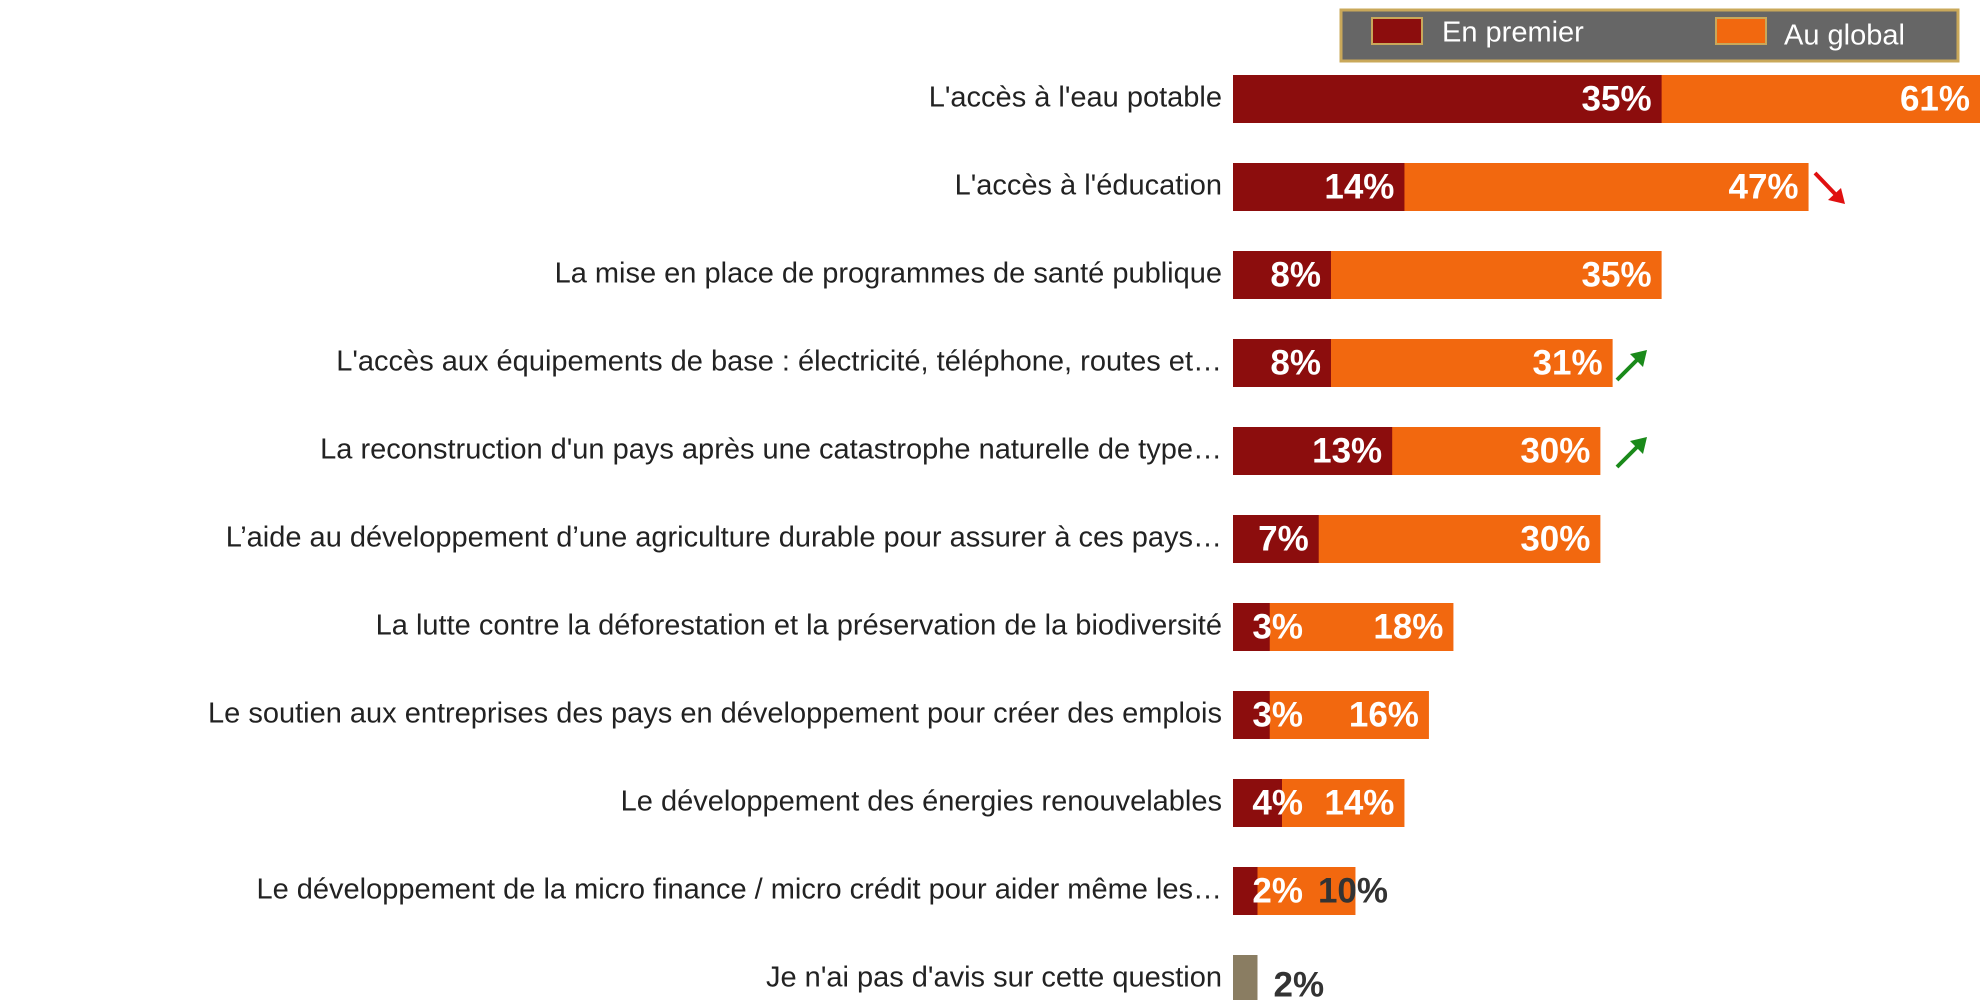 This screenshot has height=1000, width=1983. What do you see at coordinates (1408, 626) in the screenshot?
I see `value-label: 18%` at bounding box center [1408, 626].